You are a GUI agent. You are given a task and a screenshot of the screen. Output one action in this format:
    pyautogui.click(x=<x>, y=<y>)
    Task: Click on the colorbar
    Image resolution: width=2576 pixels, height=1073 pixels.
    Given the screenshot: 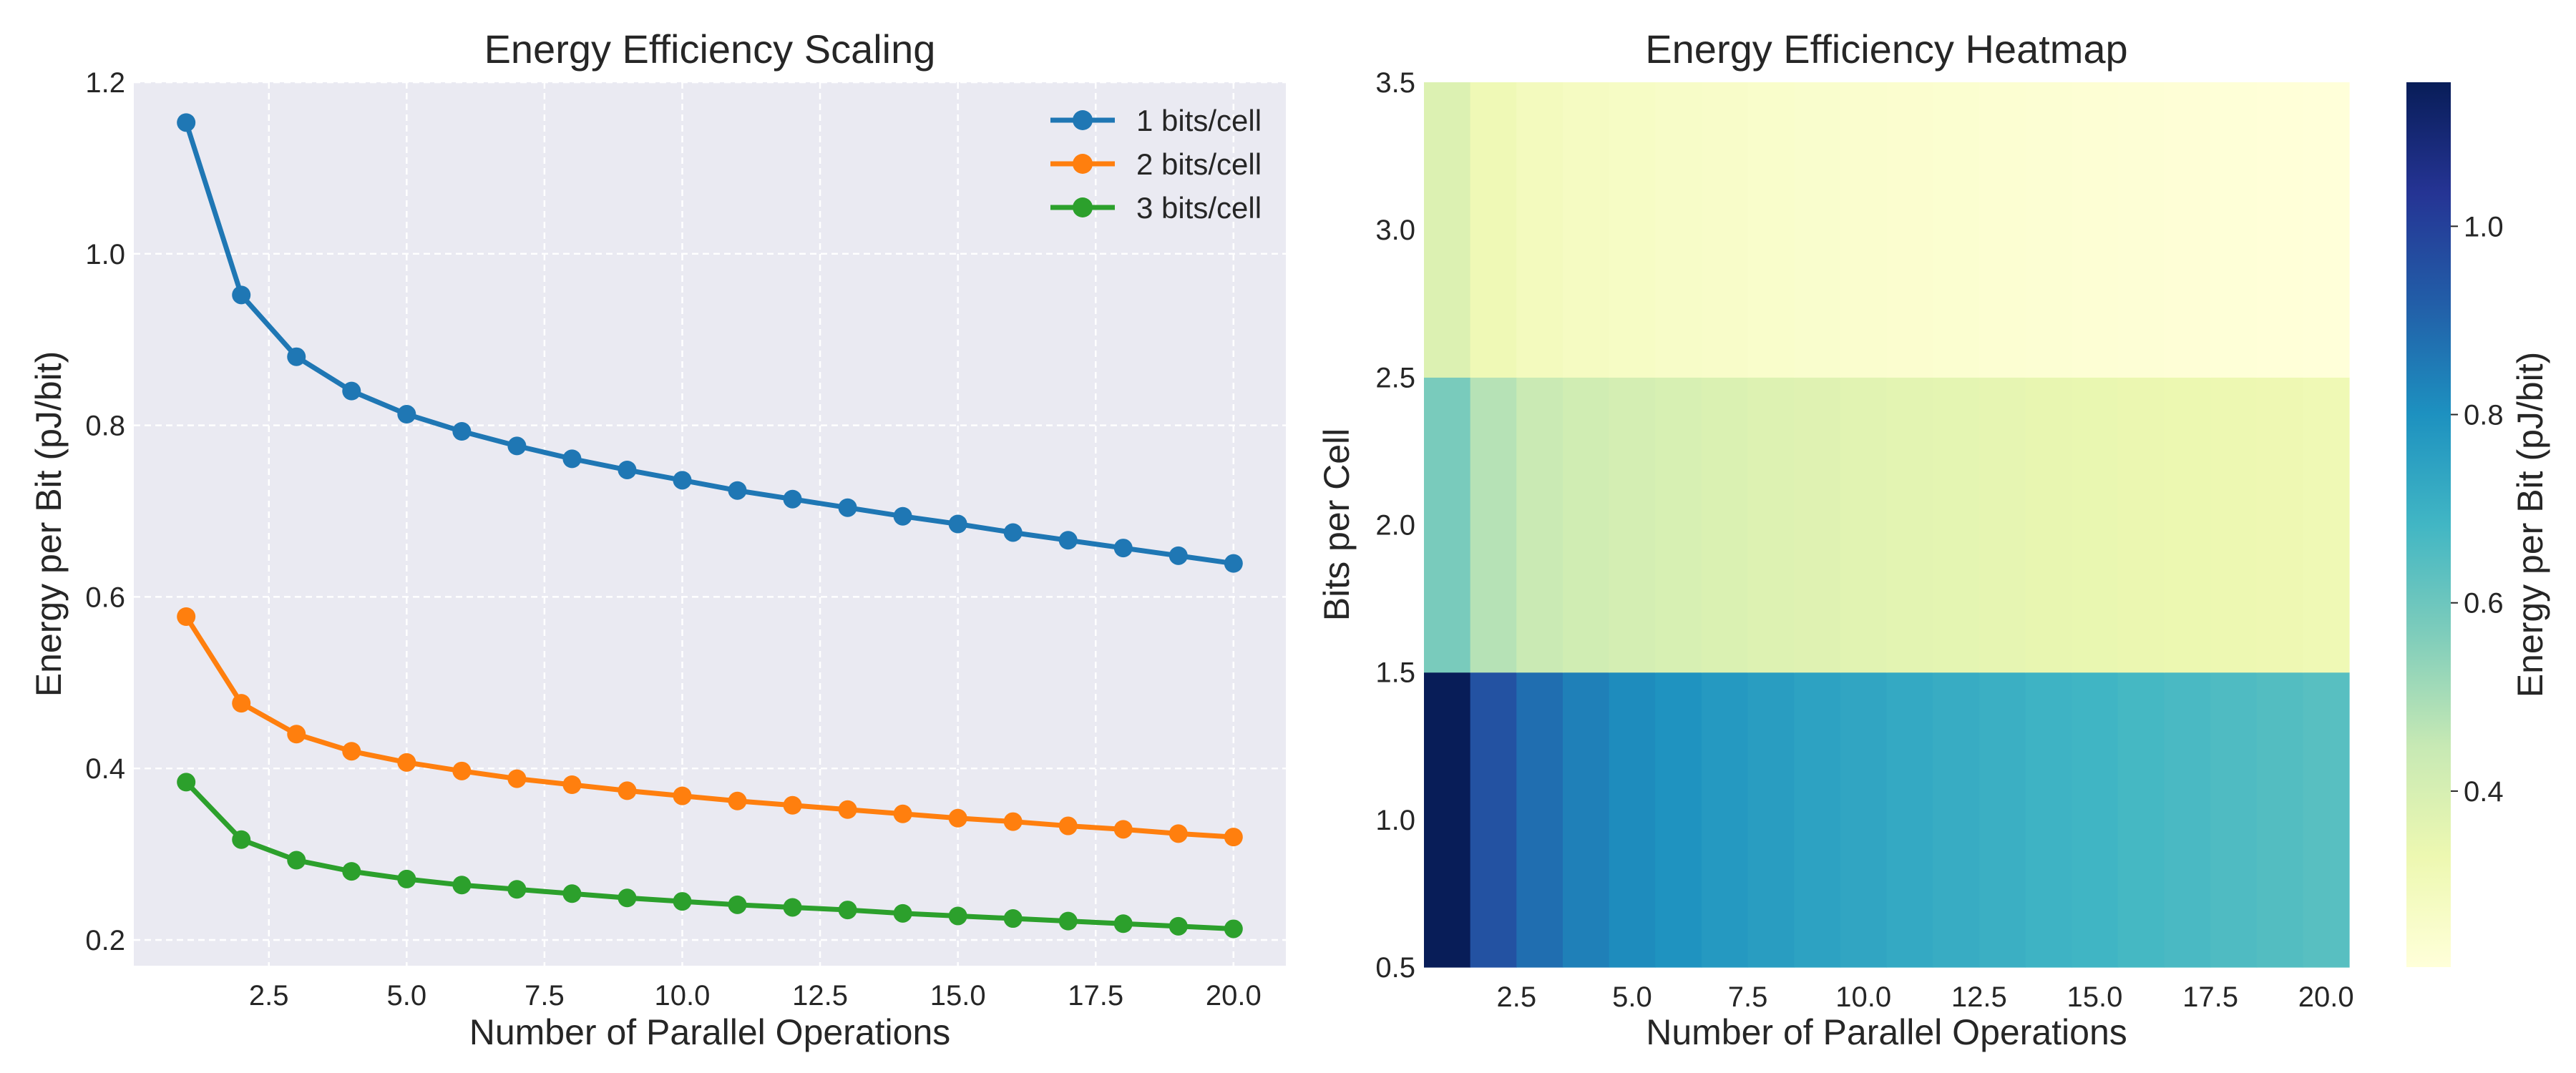 What is the action you would take?
    pyautogui.click(x=2428, y=524)
    